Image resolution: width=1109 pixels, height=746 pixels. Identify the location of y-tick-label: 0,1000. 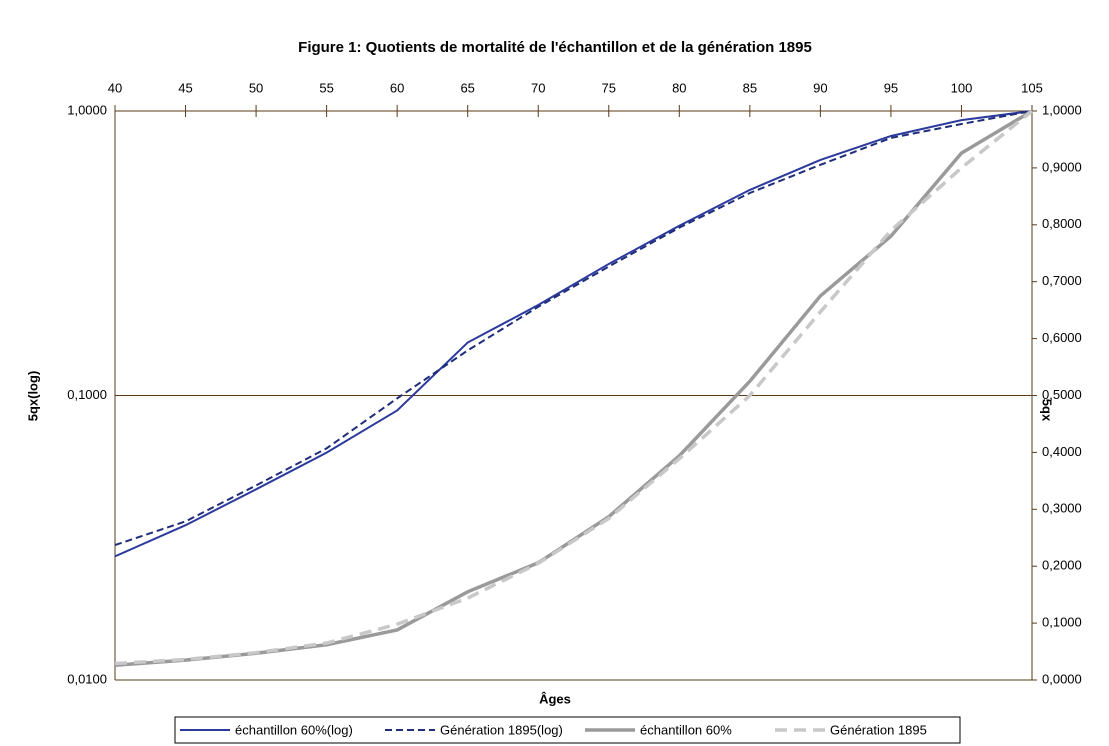
(87, 394).